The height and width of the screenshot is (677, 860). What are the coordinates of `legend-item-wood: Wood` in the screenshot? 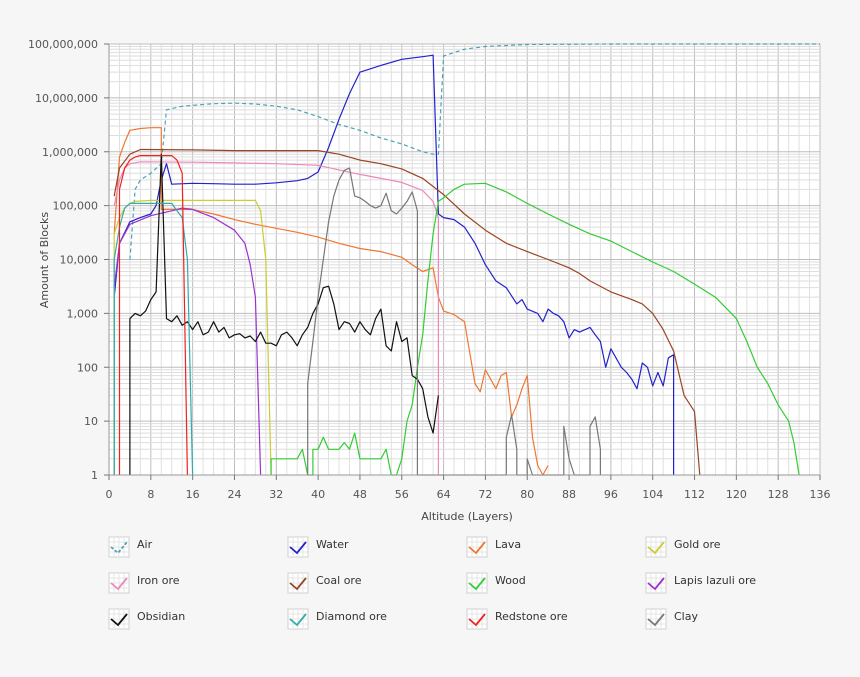 It's located at (496, 583).